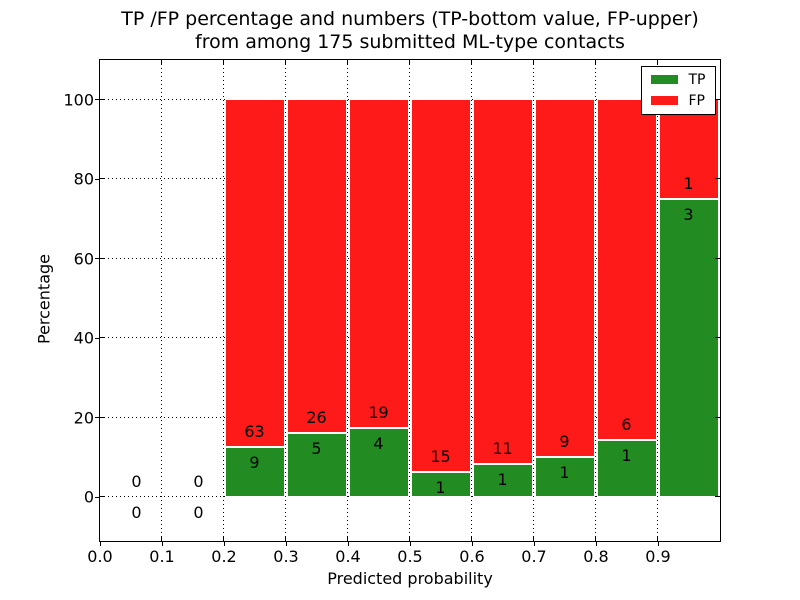 The image size is (800, 600). What do you see at coordinates (378, 443) in the screenshot?
I see `tp-count-label: 4` at bounding box center [378, 443].